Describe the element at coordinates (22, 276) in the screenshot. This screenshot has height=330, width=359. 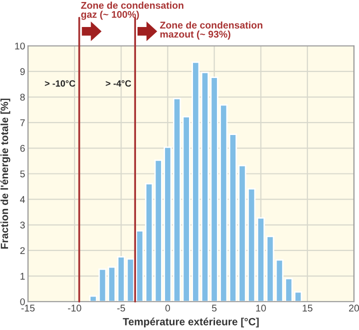
I see `y-tick-label: 1` at that location.